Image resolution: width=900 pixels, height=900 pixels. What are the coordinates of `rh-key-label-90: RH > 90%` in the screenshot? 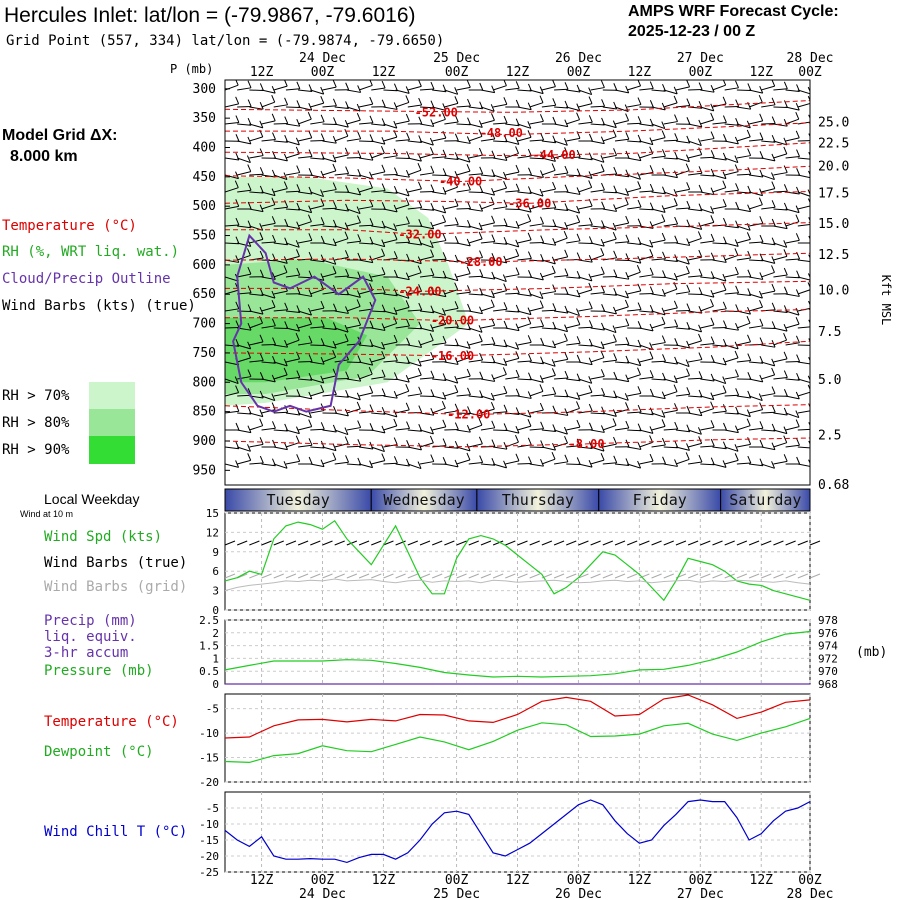 It's located at (36, 450).